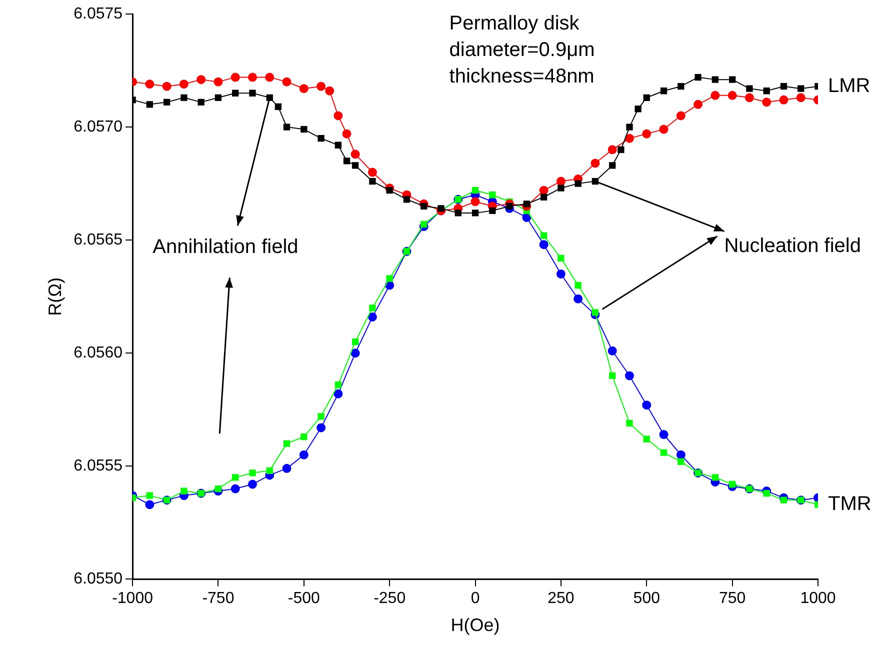 This screenshot has height=660, width=892. I want to click on x-tick-label: 0, so click(475, 599).